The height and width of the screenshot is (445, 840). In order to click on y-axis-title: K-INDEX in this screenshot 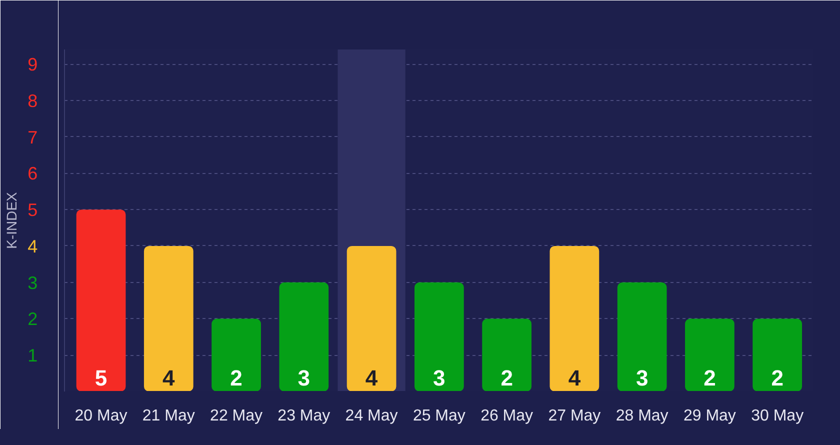, I will do `click(12, 220)`.